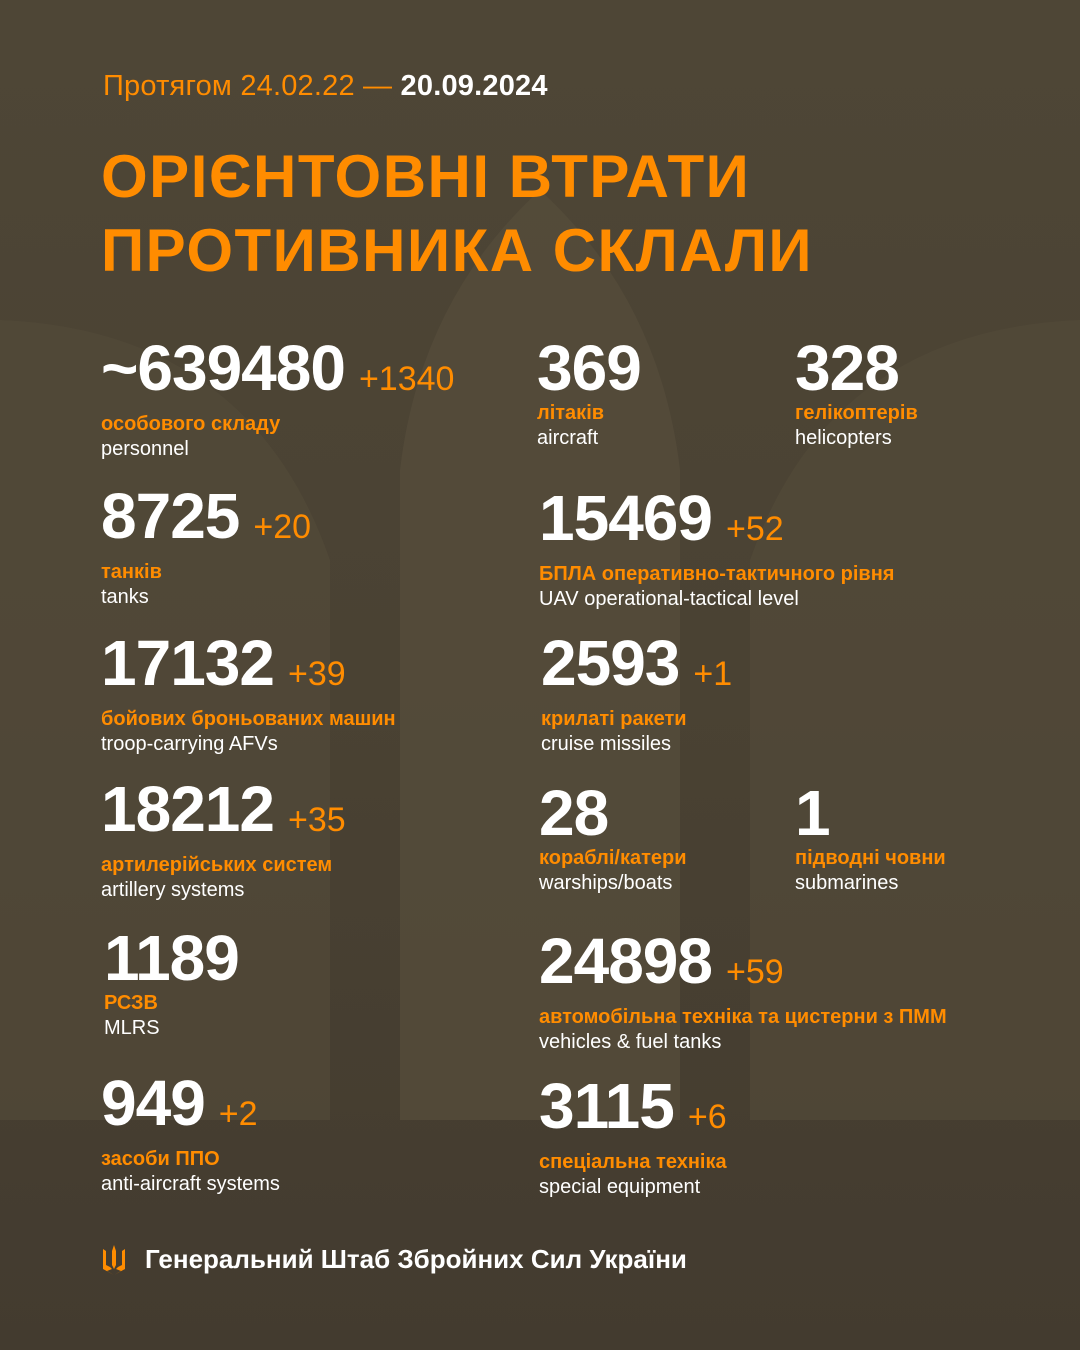  Describe the element at coordinates (132, 1028) in the screenshot. I see `stat-label-en: MLRS` at that location.